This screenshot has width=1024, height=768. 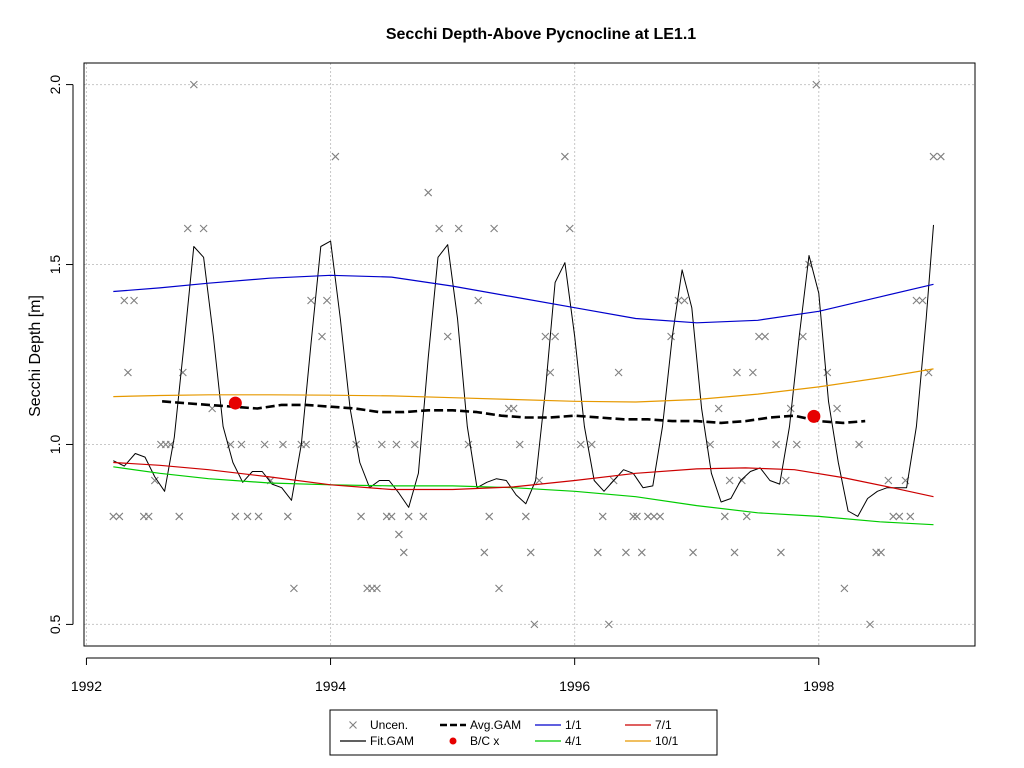 I want to click on y-tick-label: 0.5, so click(x=55, y=624).